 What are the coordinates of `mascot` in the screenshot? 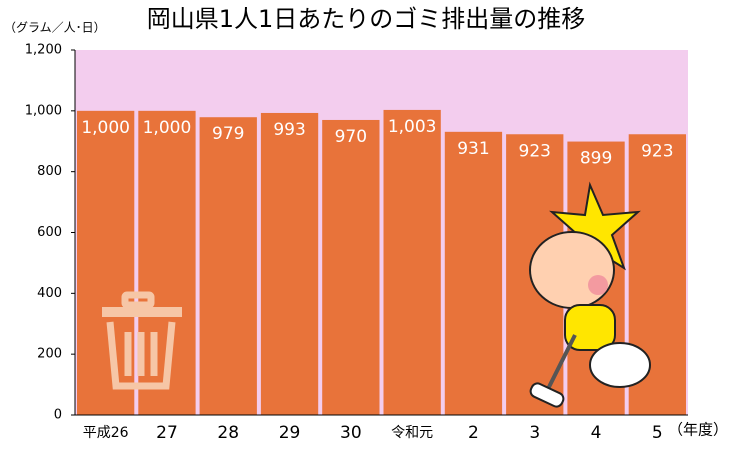 It's located at (590, 294).